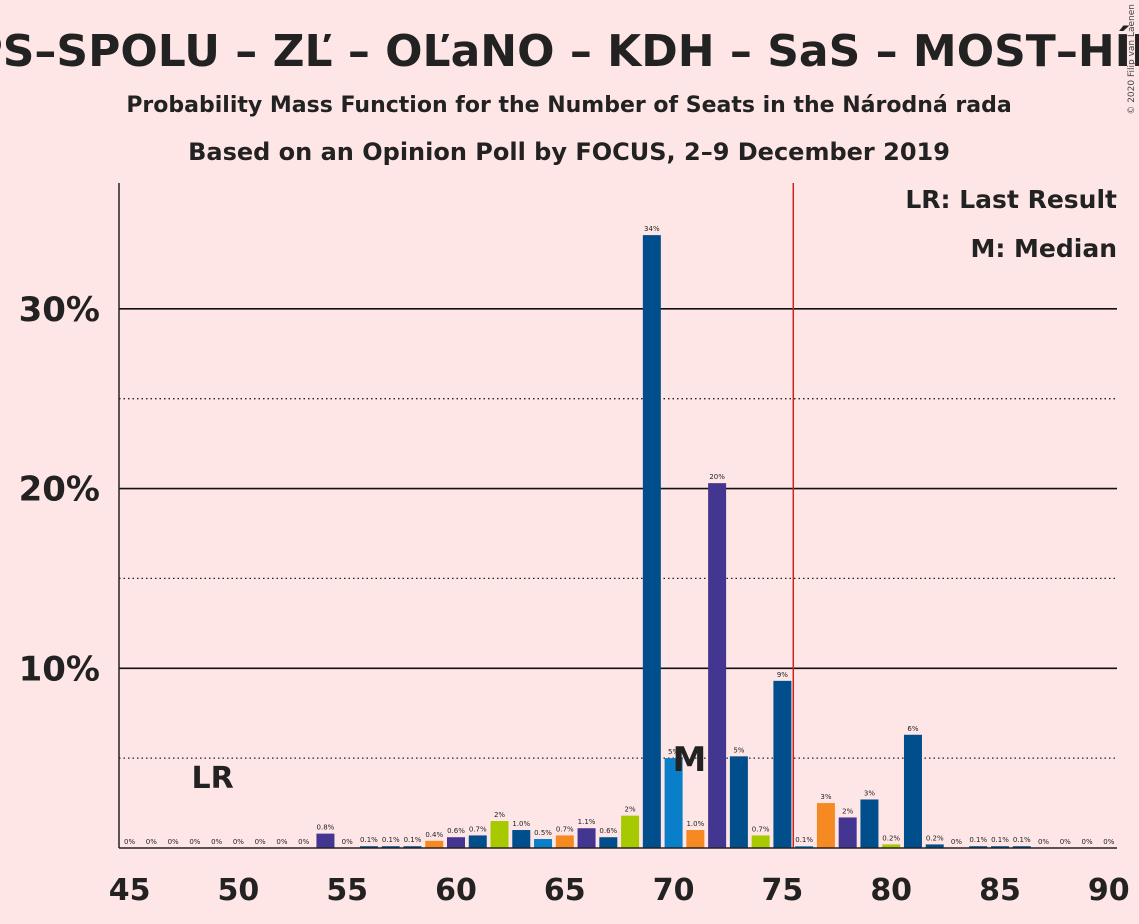 Image resolution: width=1139 pixels, height=924 pixels. I want to click on bar-label: 5%, so click(738, 750).